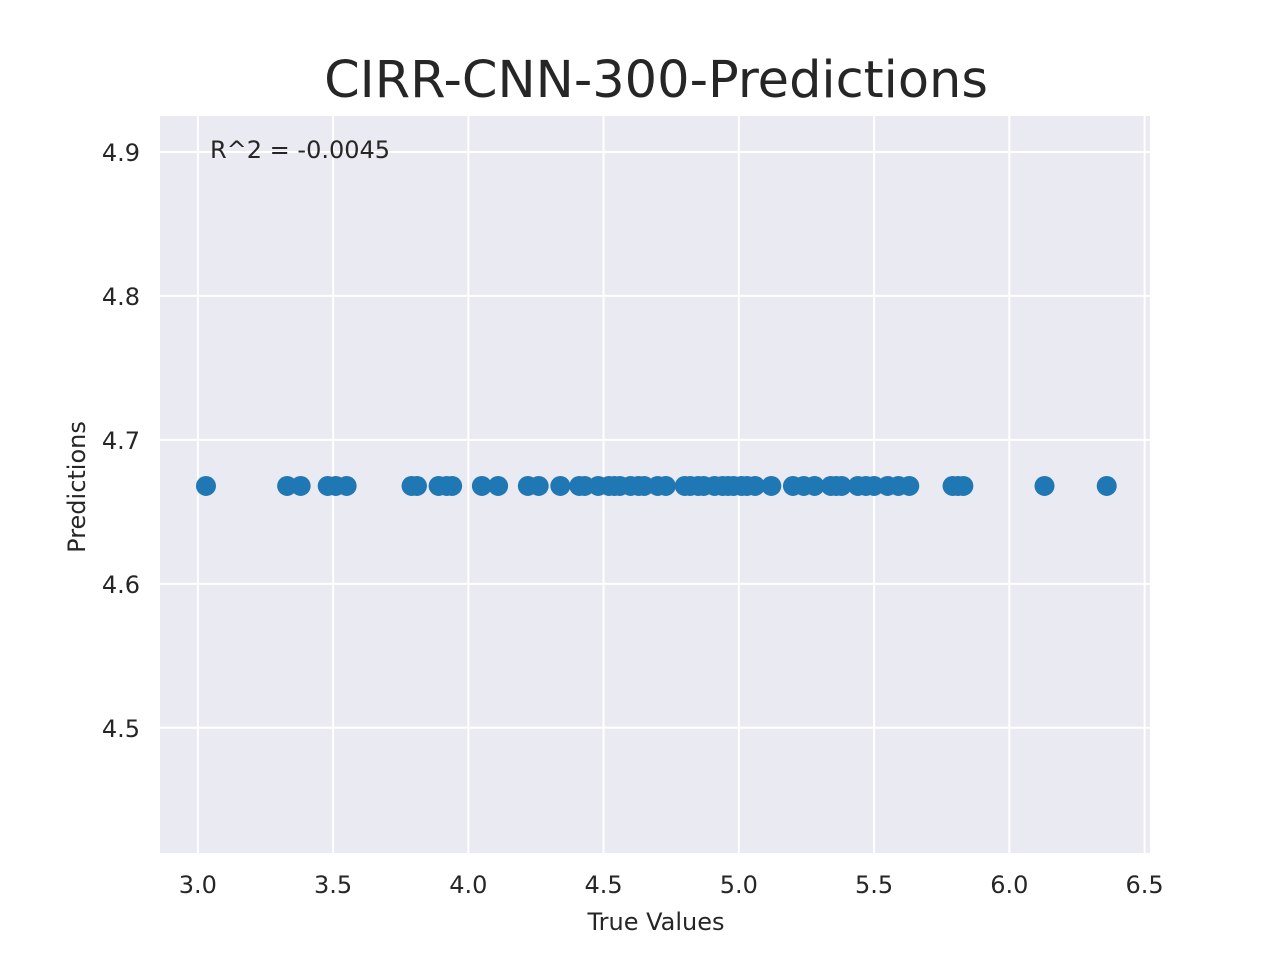  I want to click on x-axis-label: True Values, so click(655, 922).